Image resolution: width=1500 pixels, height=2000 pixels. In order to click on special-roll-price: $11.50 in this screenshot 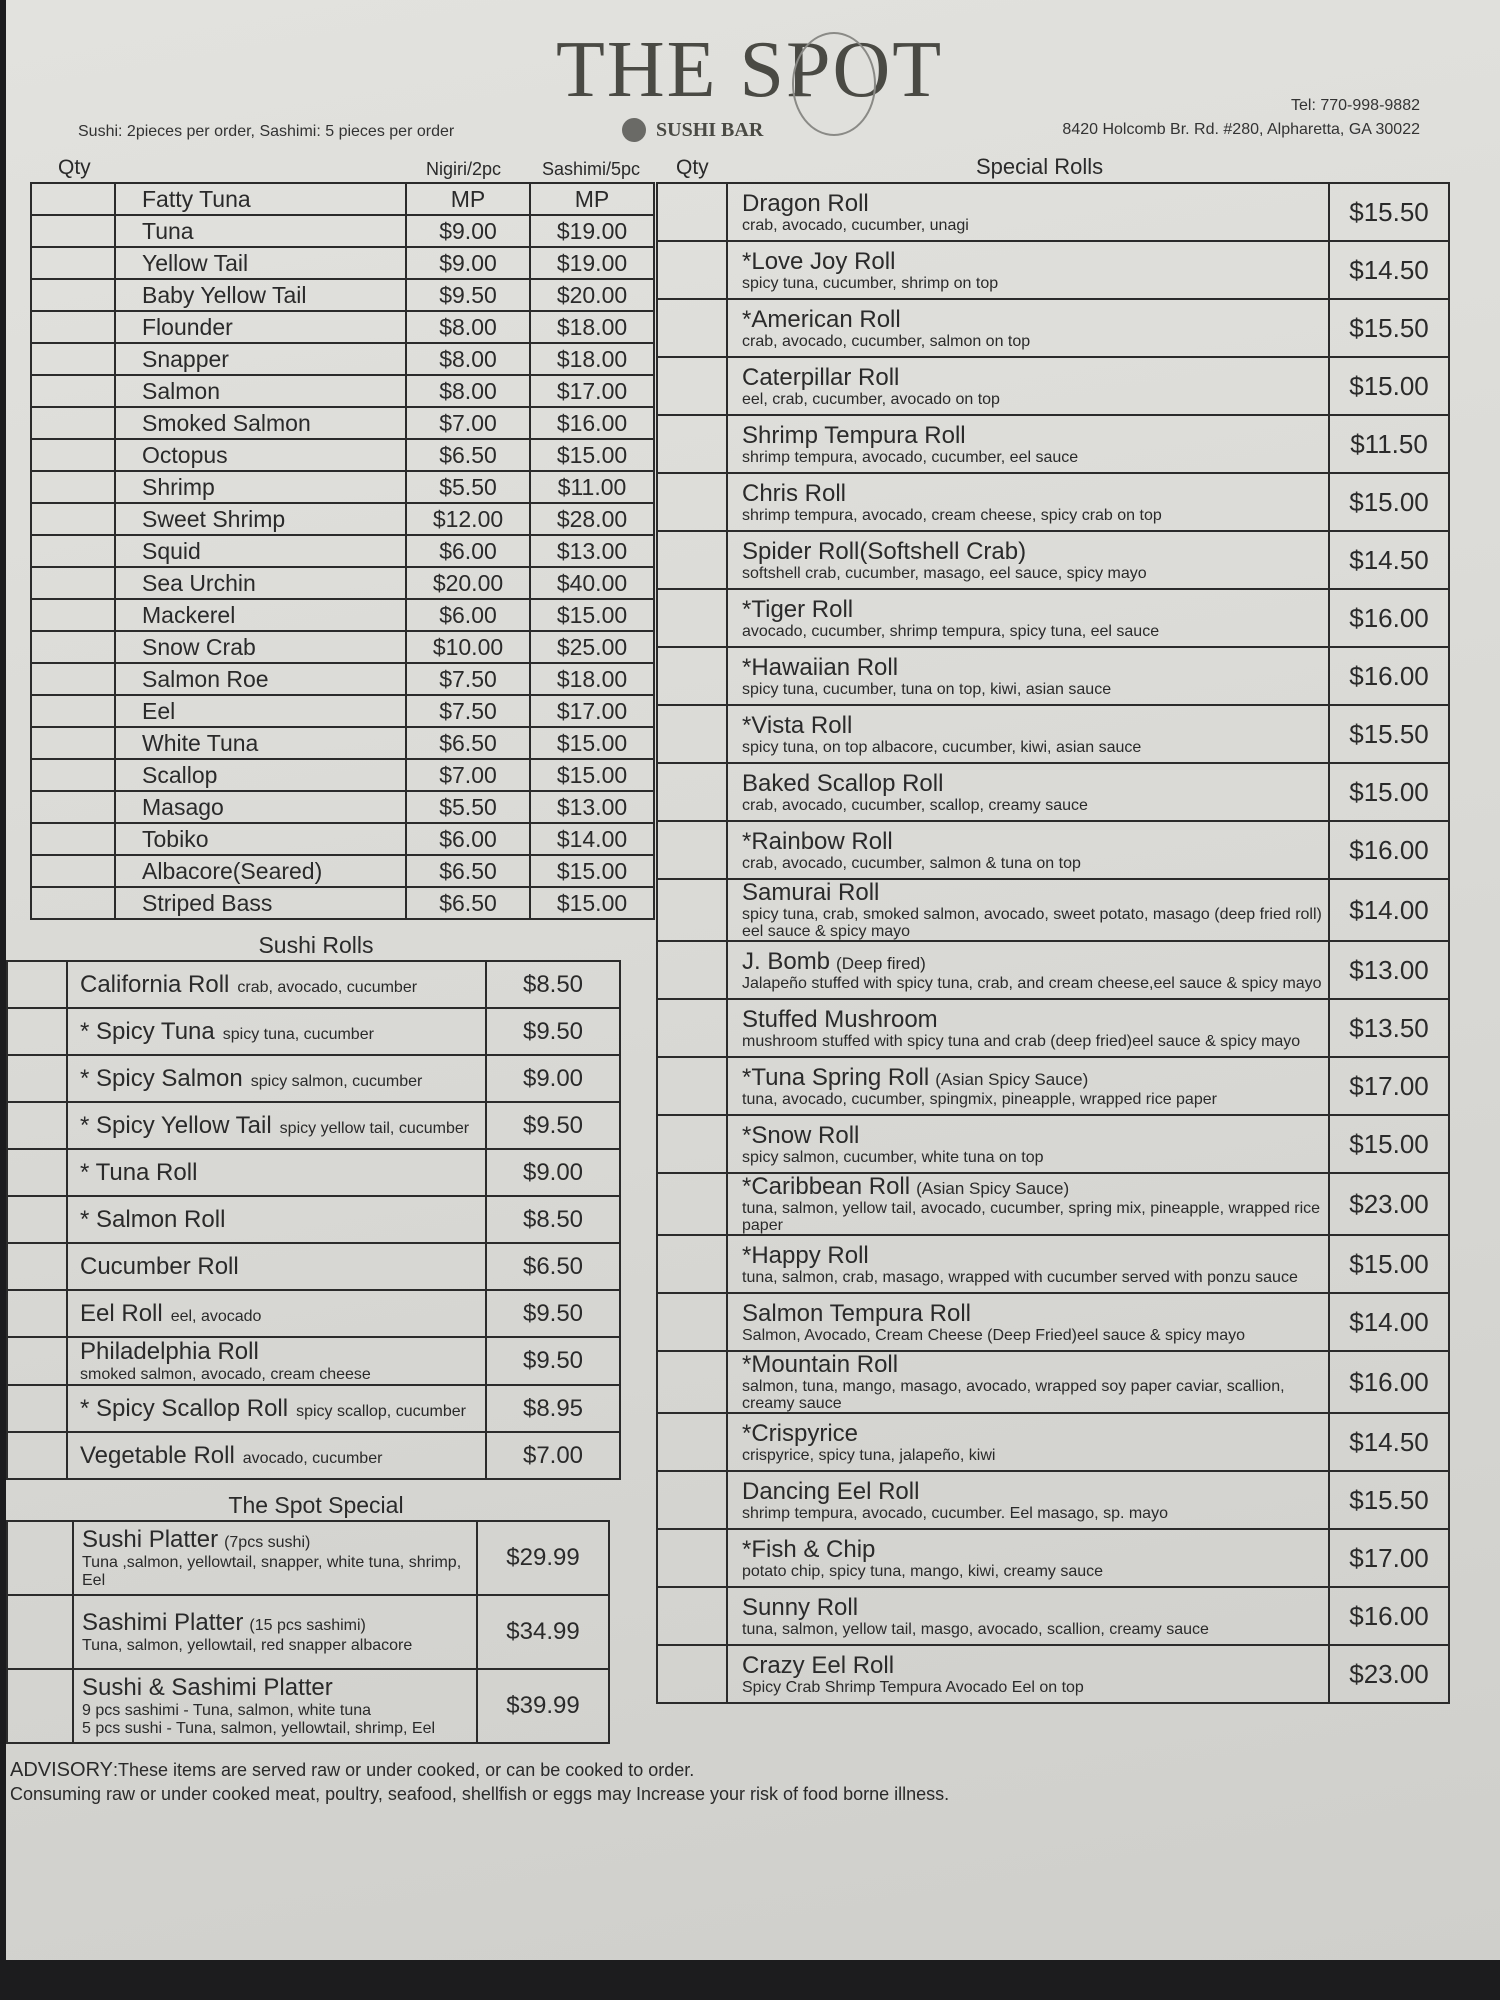, I will do `click(1389, 444)`.